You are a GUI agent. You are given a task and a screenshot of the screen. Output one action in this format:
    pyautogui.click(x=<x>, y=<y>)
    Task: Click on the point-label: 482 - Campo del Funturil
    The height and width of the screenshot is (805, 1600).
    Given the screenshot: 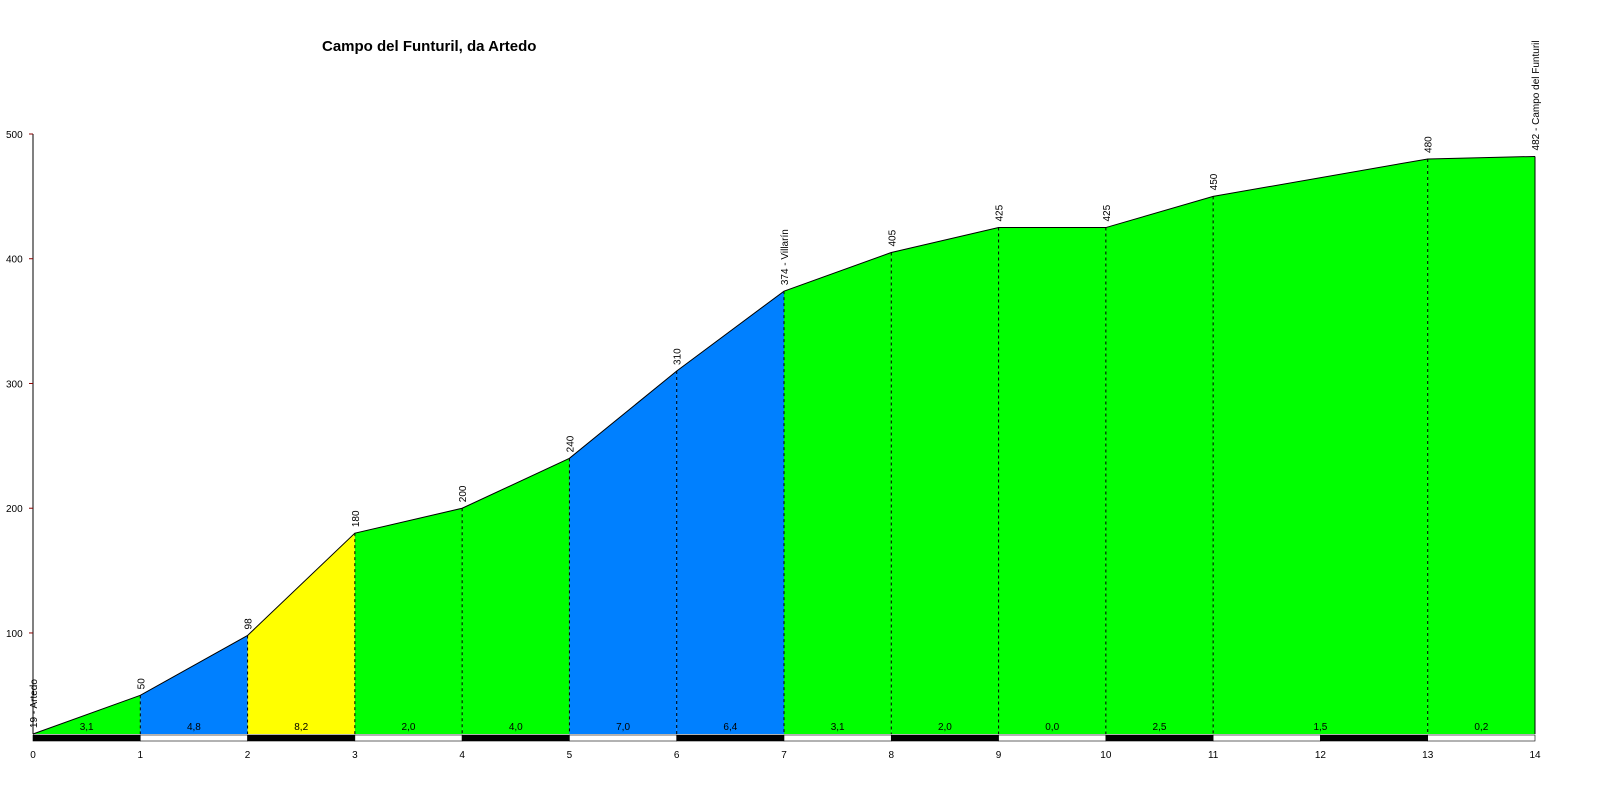 What is the action you would take?
    pyautogui.click(x=1536, y=95)
    